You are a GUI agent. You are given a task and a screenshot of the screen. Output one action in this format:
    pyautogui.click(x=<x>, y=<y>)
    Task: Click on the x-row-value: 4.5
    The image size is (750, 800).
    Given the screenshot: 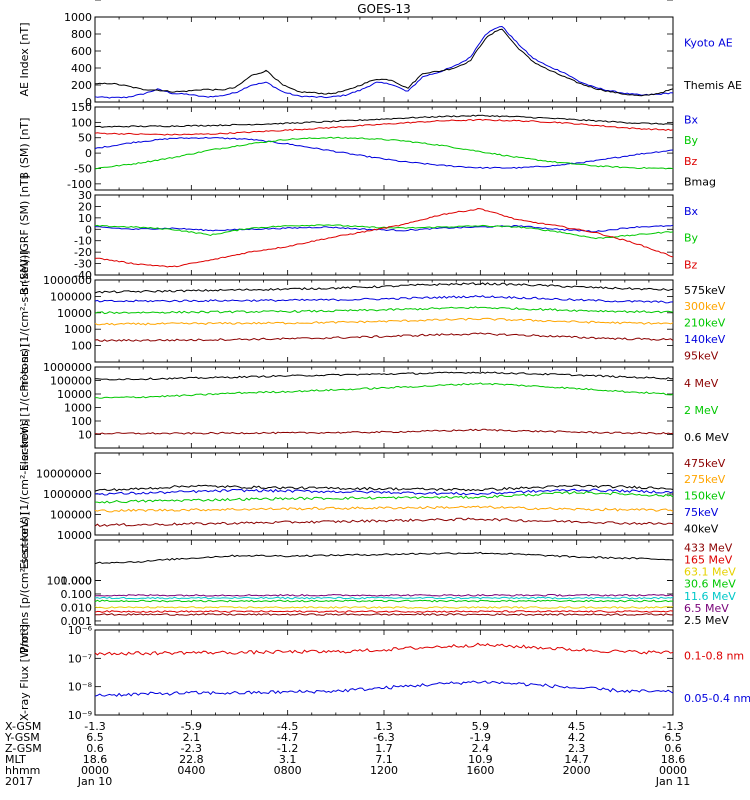 What is the action you would take?
    pyautogui.click(x=577, y=726)
    